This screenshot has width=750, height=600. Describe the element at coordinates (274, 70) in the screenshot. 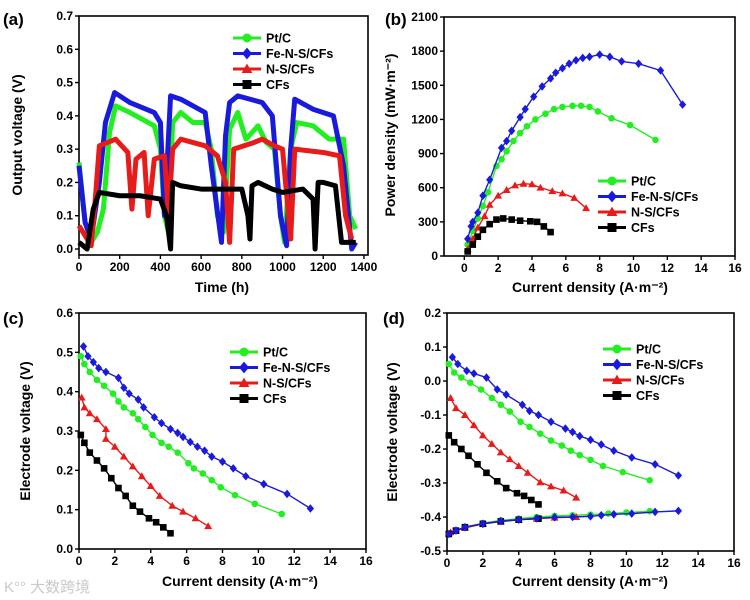

I see `legend-item: N-S/CFs` at that location.